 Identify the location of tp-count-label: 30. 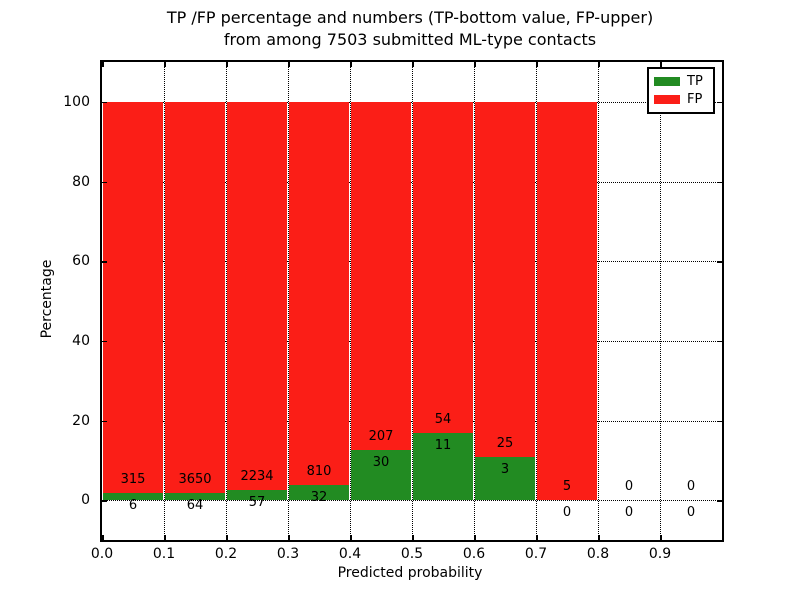
(381, 462).